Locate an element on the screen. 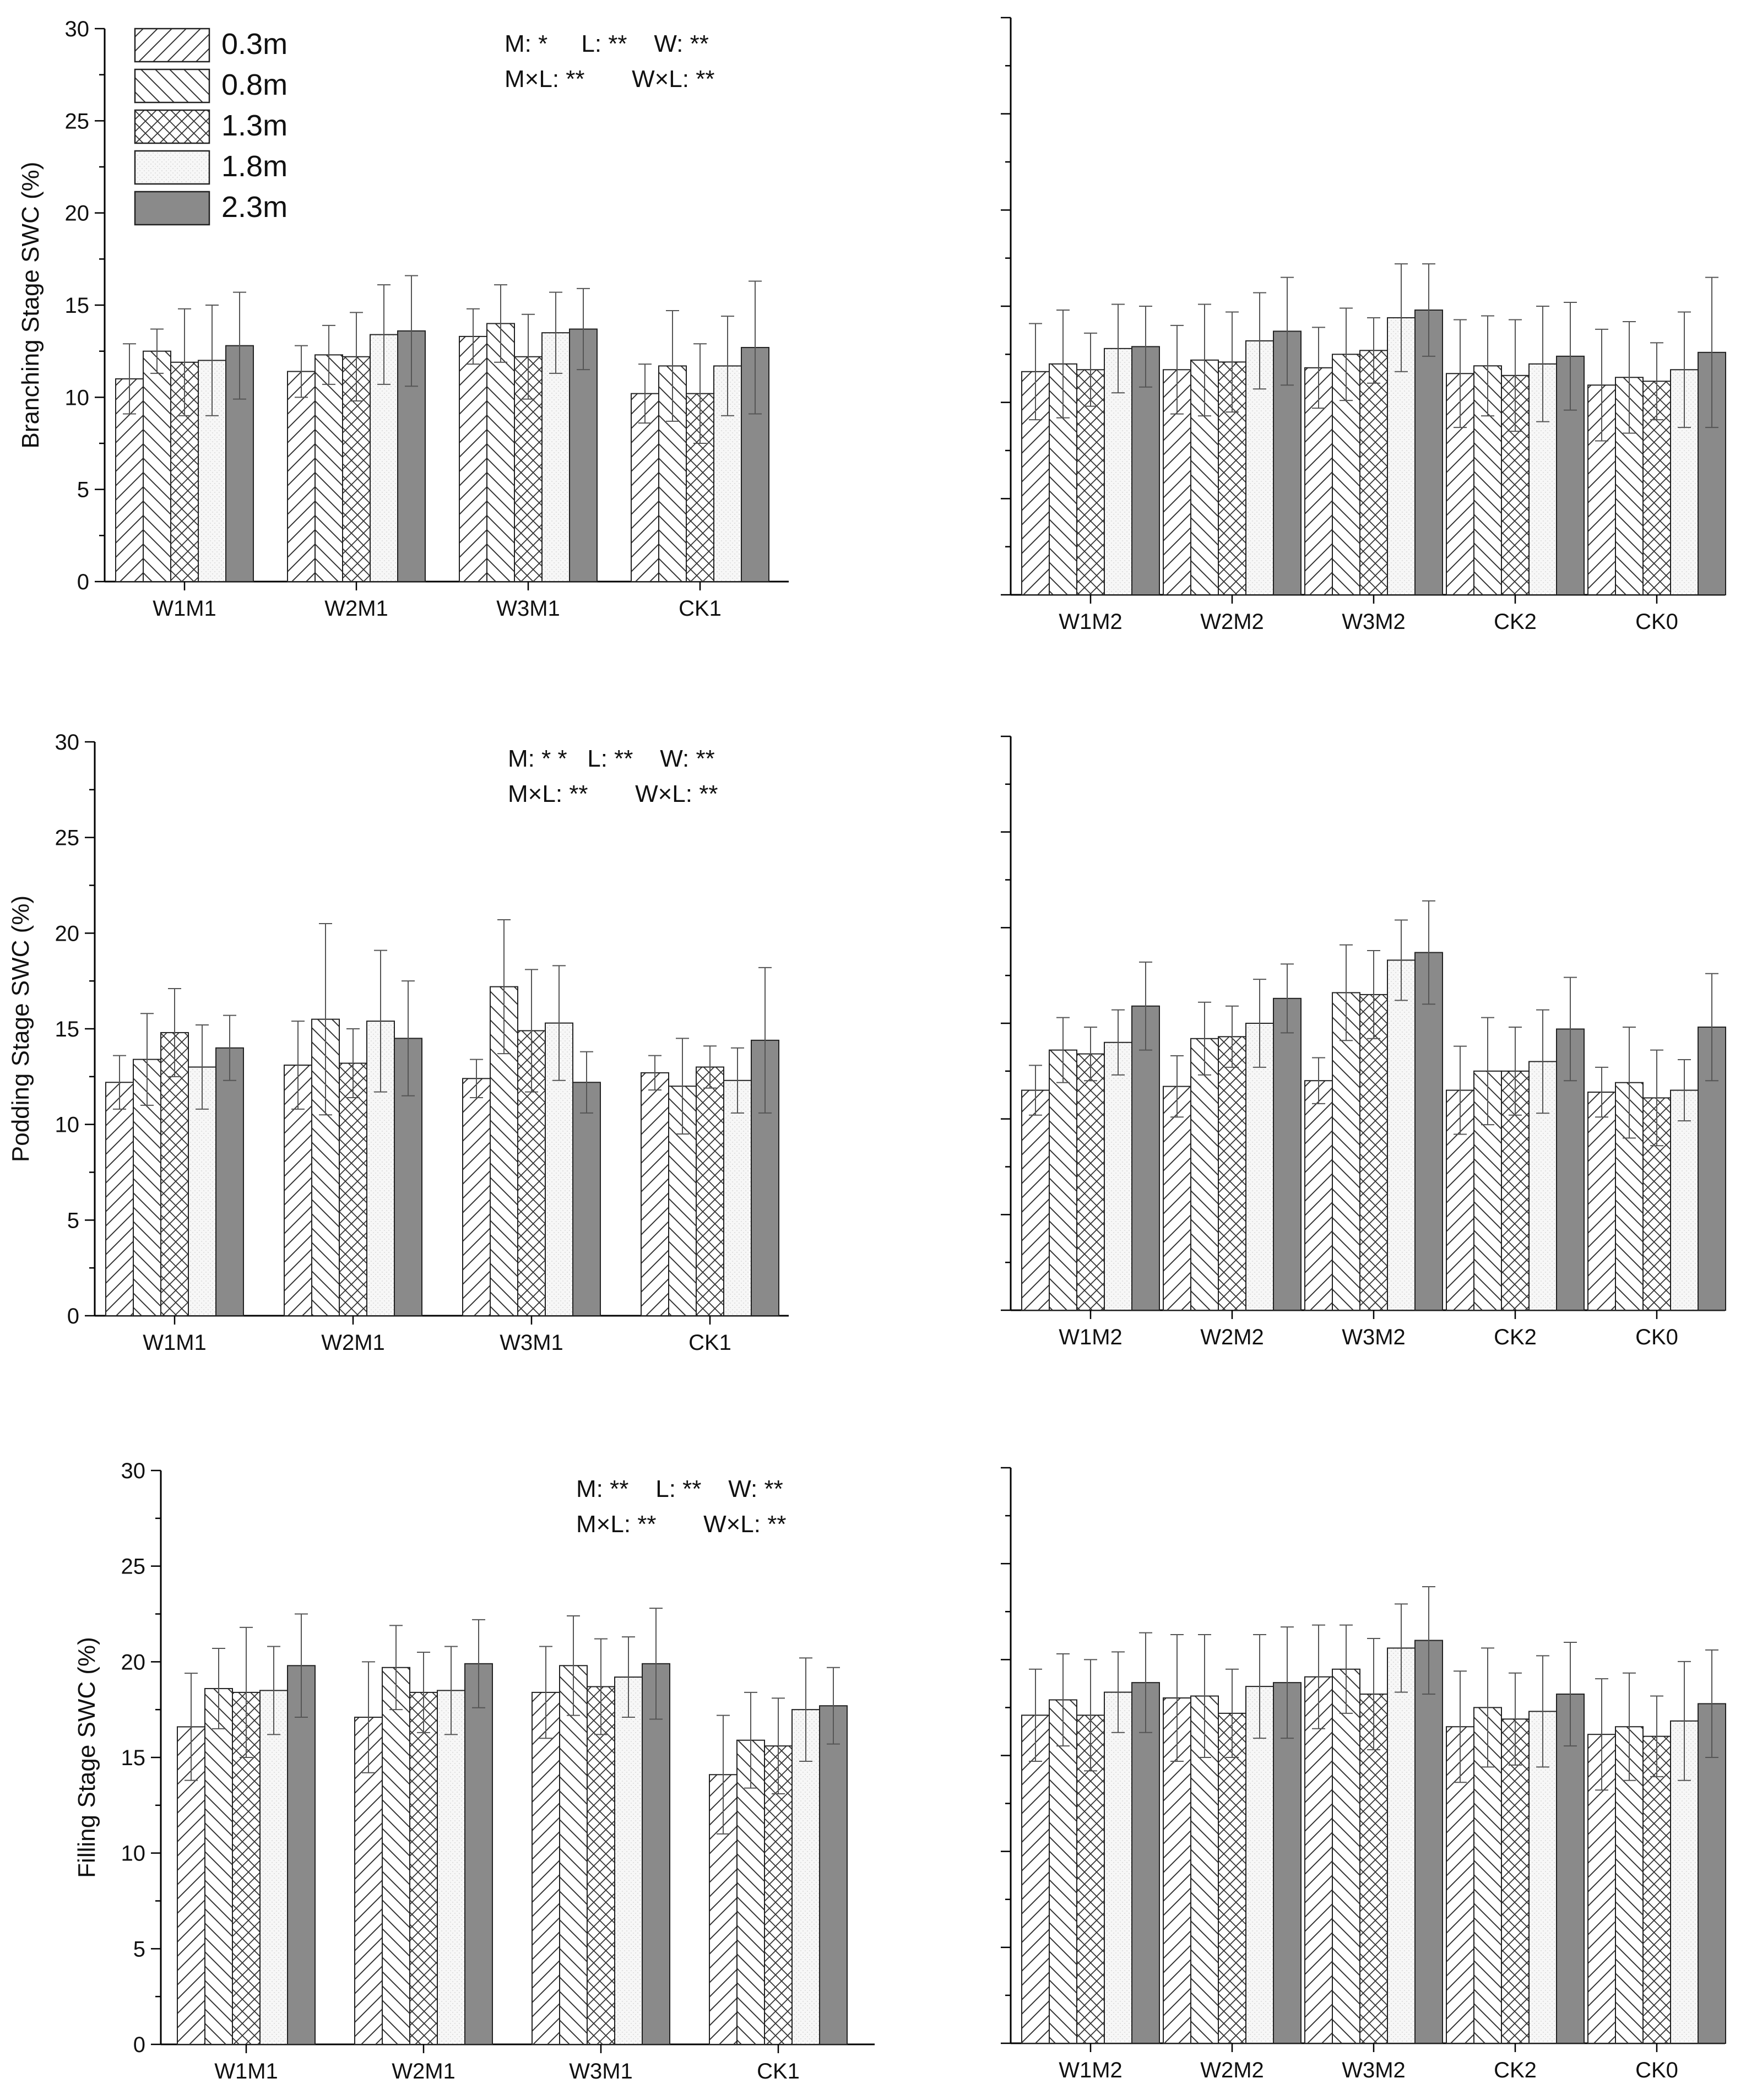  legend: 0.3m 0.8m 1.3m 1.8m 2.3m is located at coordinates (211, 127).